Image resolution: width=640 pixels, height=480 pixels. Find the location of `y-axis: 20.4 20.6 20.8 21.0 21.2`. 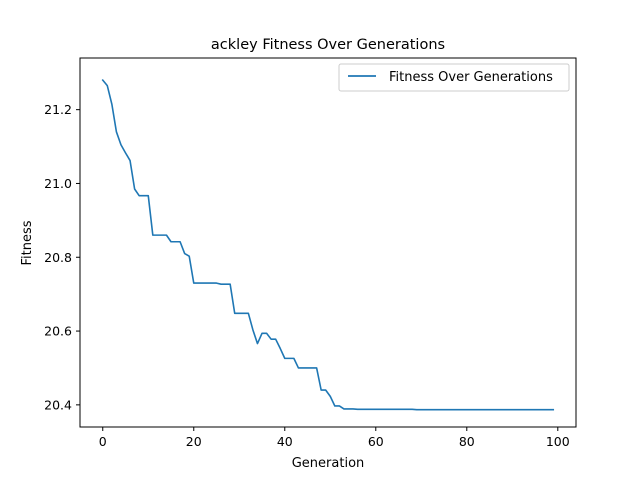

y-axis: 20.4 20.6 20.8 21.0 21.2 is located at coordinates (62, 257).